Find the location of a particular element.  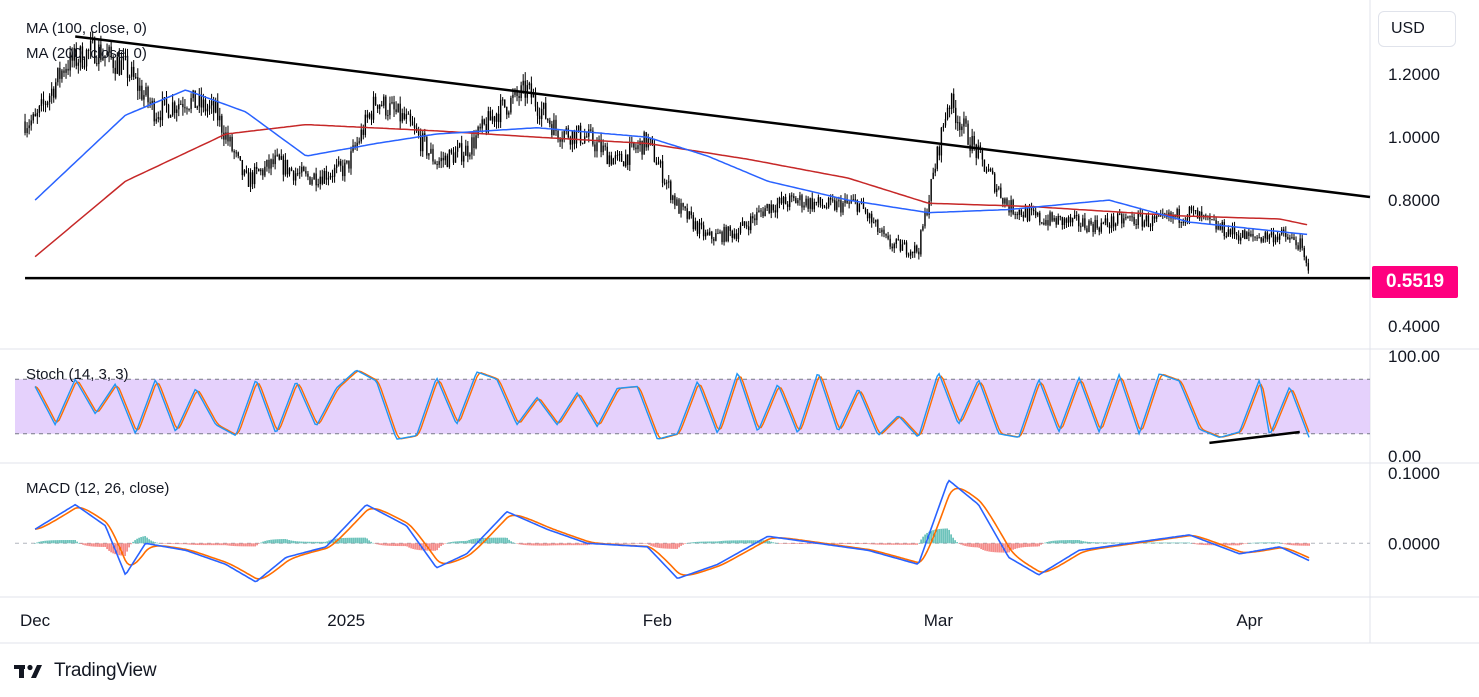

ma100-legend: MA (100, close, 0) is located at coordinates (86, 28).